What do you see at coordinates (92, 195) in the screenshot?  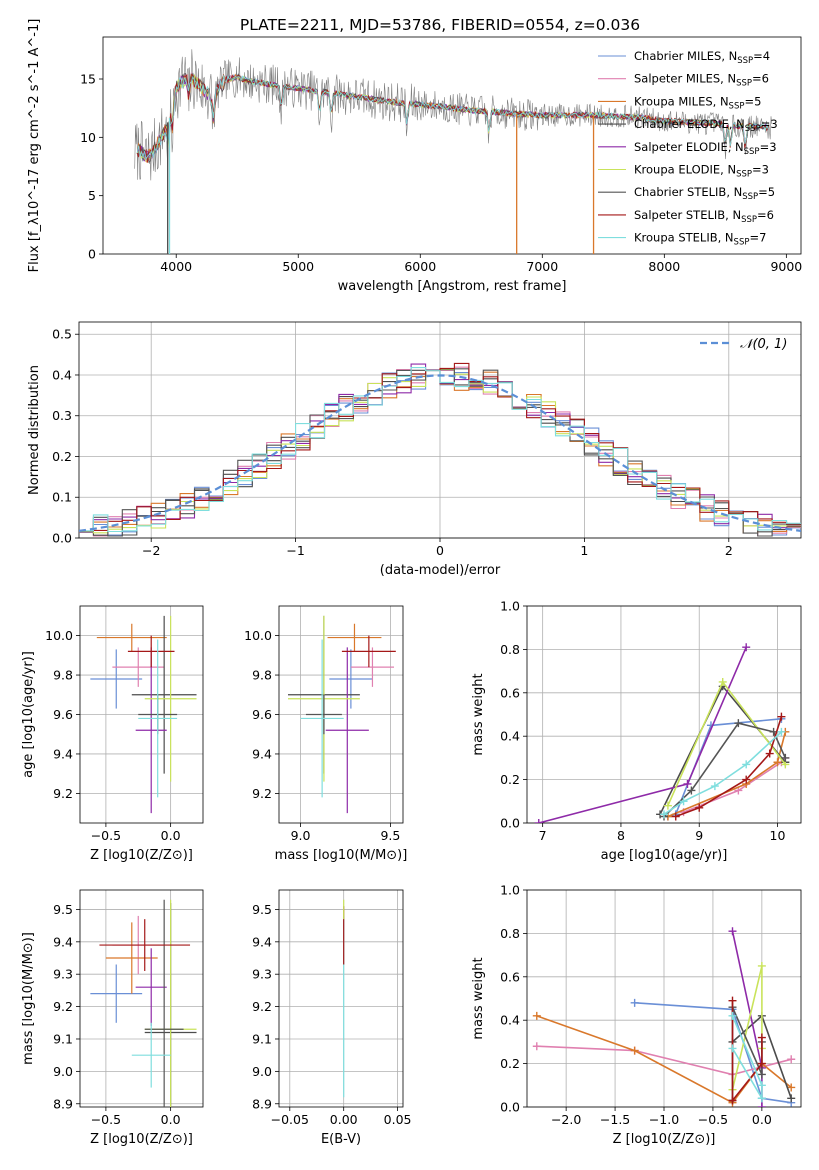 I see `y-tick-label: 5` at bounding box center [92, 195].